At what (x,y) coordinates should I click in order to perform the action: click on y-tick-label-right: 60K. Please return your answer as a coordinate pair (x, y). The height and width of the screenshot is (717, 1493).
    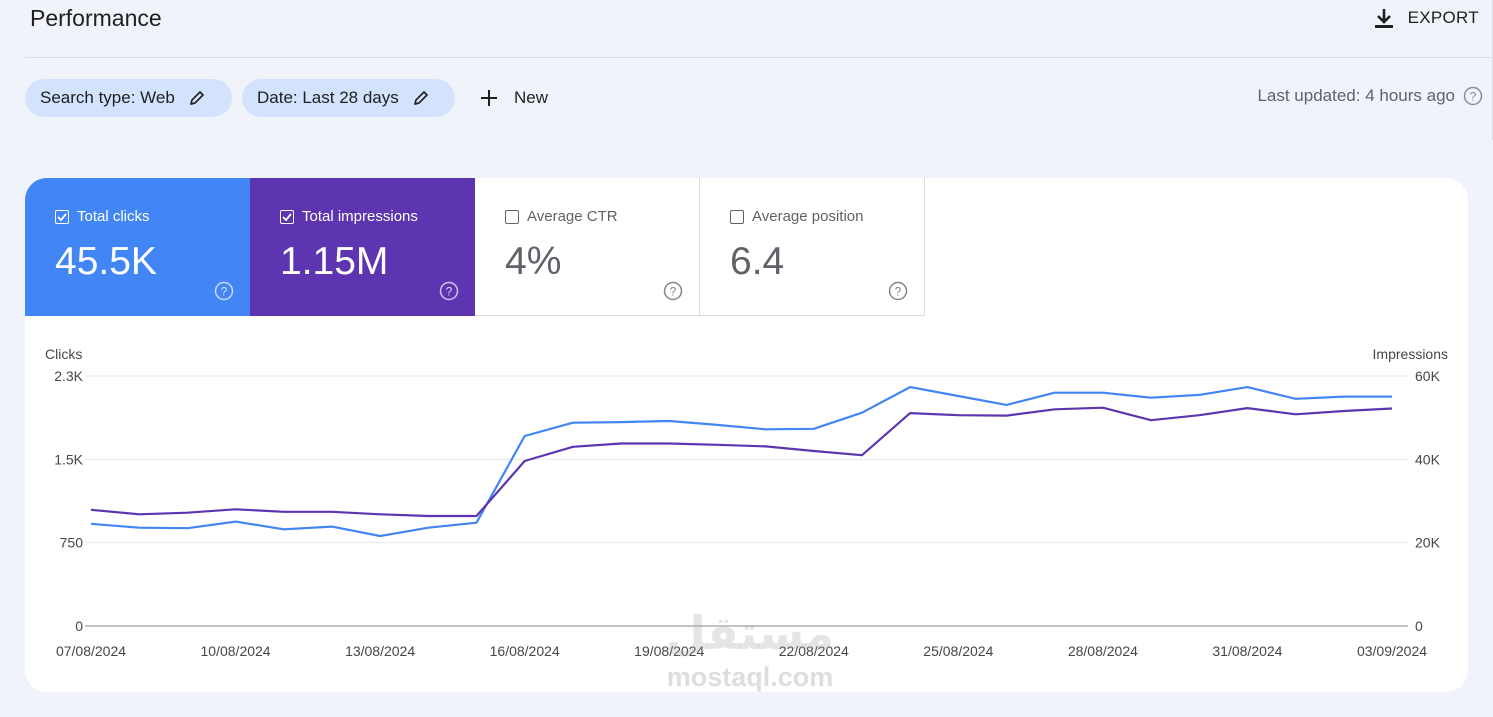
    Looking at the image, I should click on (1428, 376).